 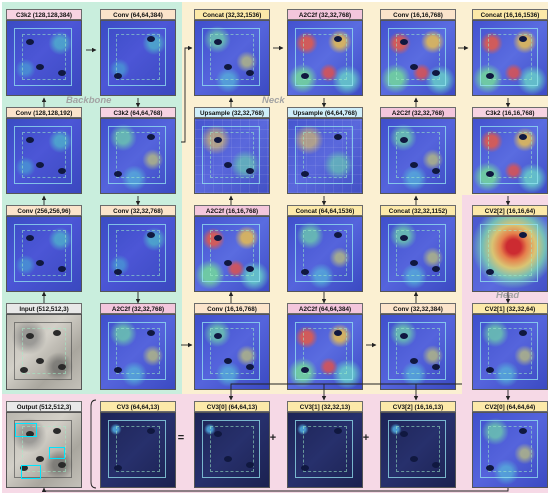 I want to click on panel-a2c2f-16-768: A2C2f (16,16,768), so click(x=232, y=248).